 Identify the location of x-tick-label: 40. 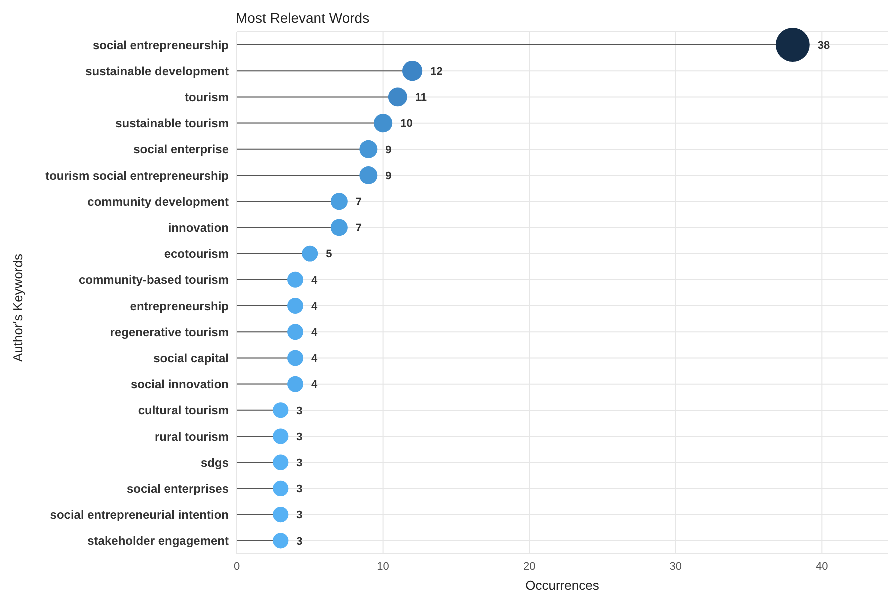
(822, 566).